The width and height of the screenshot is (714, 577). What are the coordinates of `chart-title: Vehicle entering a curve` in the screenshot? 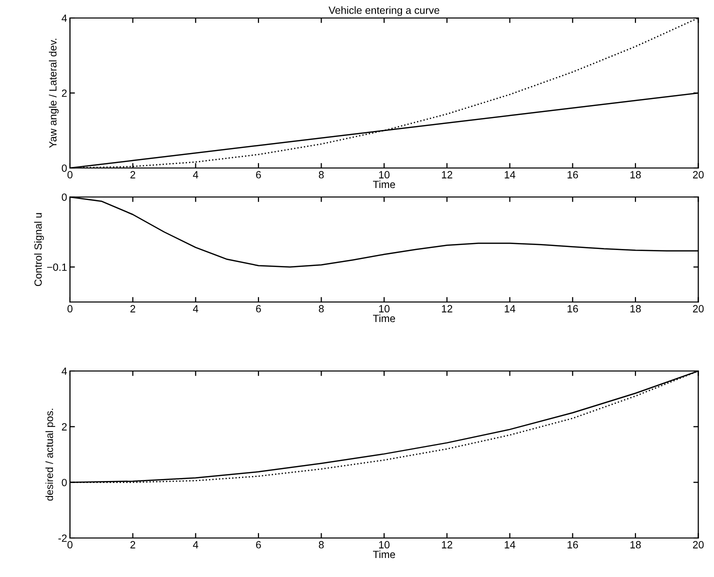 It's located at (384, 11).